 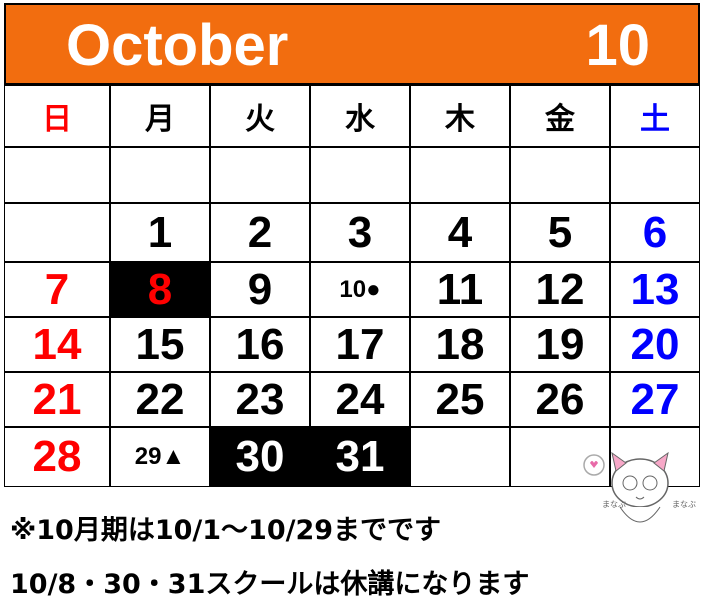 I want to click on day-cell: 4, so click(x=460, y=232).